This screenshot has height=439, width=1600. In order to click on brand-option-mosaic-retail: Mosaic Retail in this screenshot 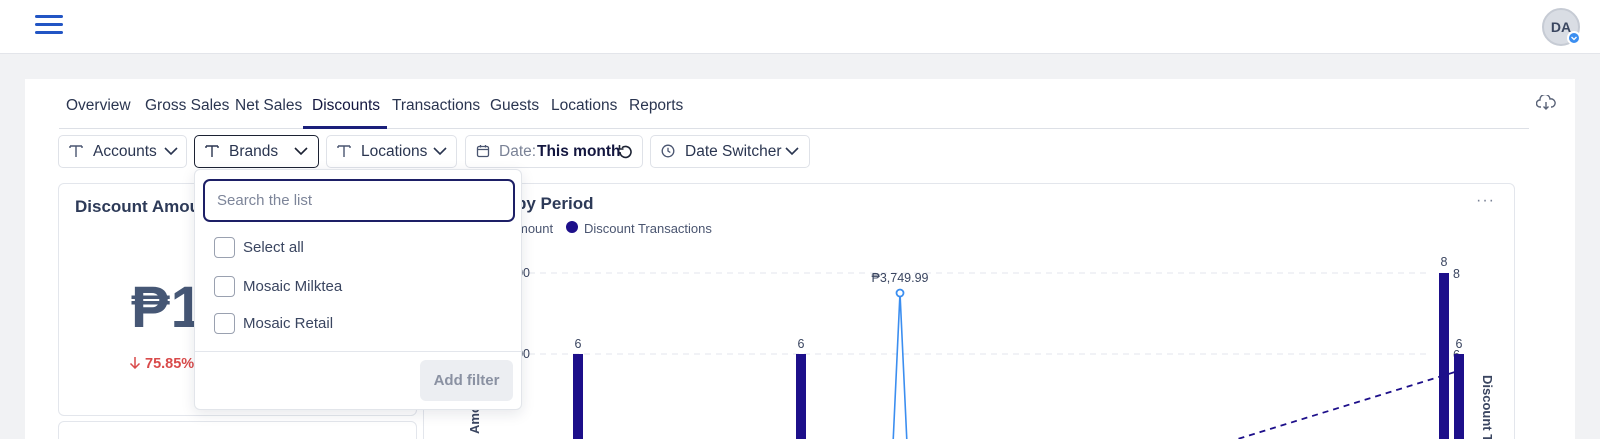, I will do `click(284, 325)`.